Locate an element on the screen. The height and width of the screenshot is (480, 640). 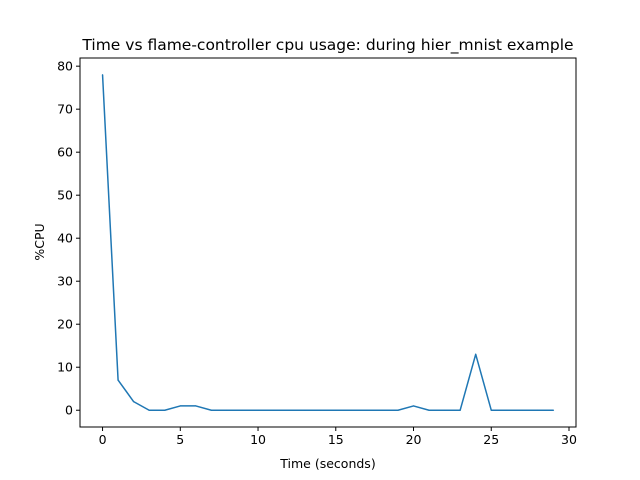
y-axis-label: %CPU is located at coordinates (39, 241).